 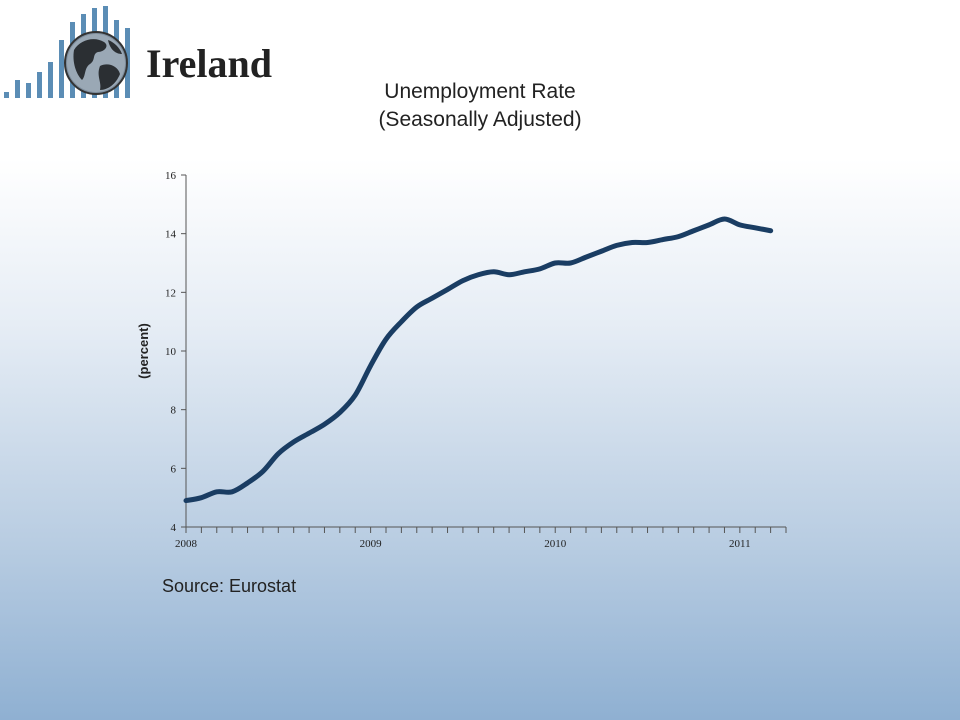 I want to click on y-axis-title: (percent), so click(x=143, y=351).